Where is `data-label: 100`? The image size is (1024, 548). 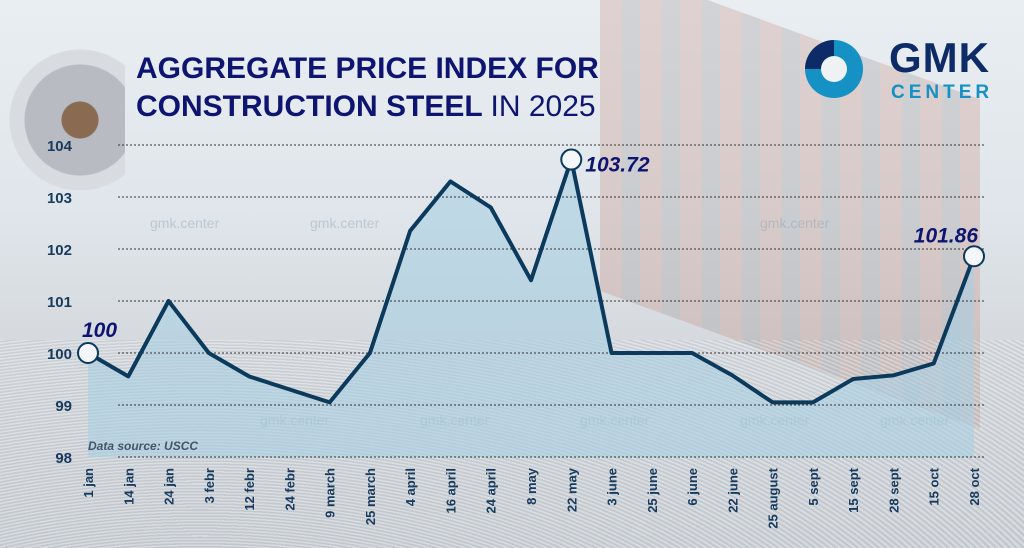
data-label: 100 is located at coordinates (99, 330).